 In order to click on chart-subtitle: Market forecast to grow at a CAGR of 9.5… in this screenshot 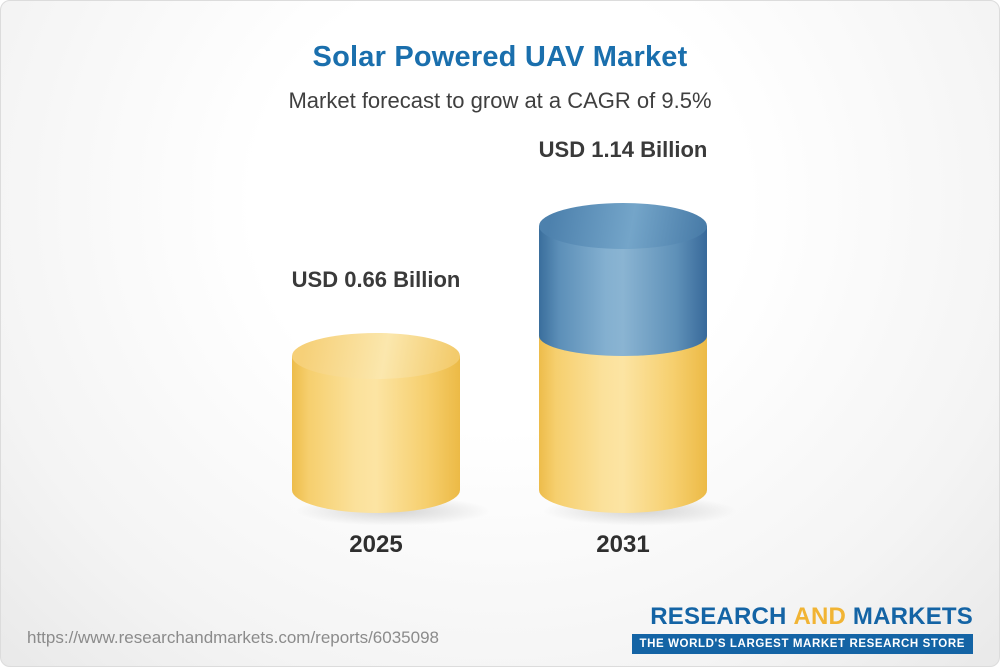, I will do `click(500, 100)`.